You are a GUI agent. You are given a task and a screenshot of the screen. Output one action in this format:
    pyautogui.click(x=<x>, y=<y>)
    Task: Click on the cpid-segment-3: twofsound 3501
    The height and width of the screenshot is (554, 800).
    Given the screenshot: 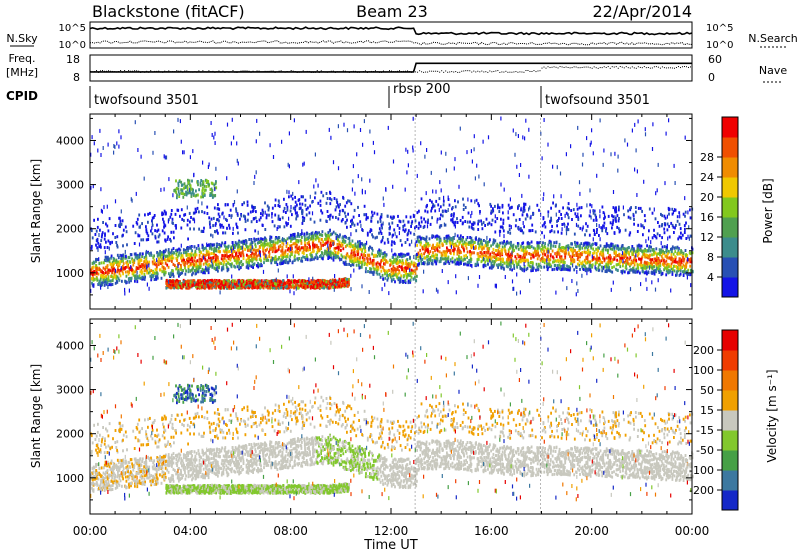 What is the action you would take?
    pyautogui.click(x=597, y=100)
    